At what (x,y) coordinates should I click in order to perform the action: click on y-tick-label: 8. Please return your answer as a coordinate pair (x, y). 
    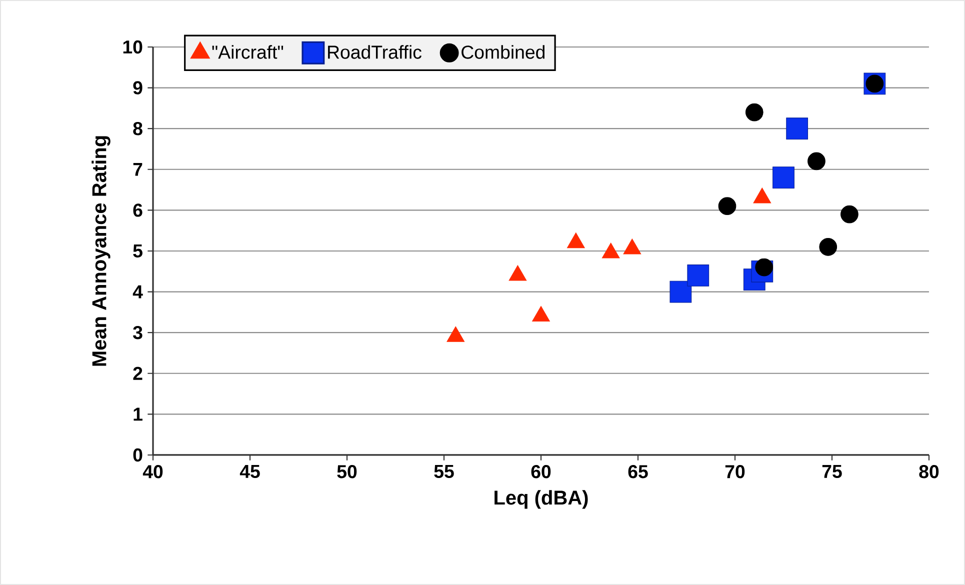
    Looking at the image, I should click on (137, 129).